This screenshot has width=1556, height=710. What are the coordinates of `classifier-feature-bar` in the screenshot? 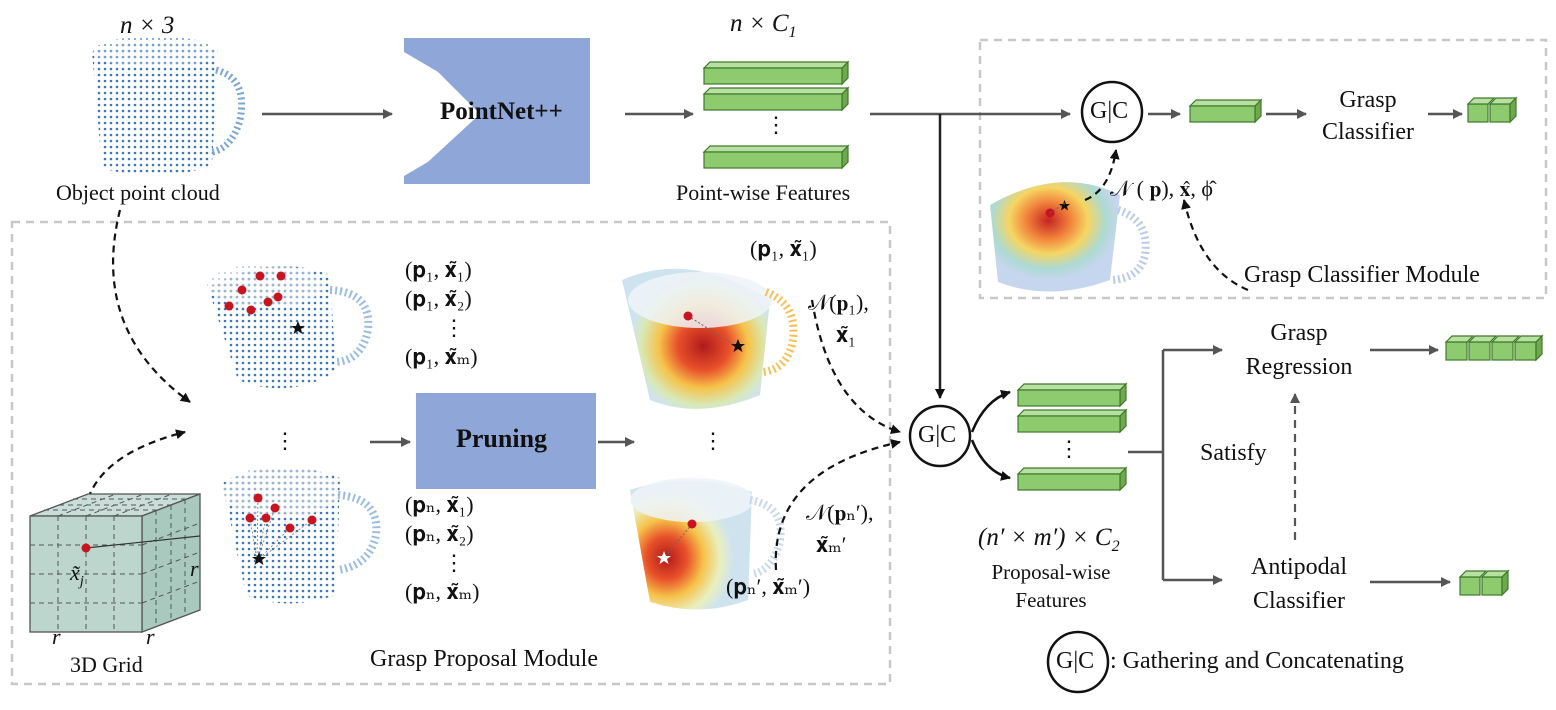 It's located at (1225, 111).